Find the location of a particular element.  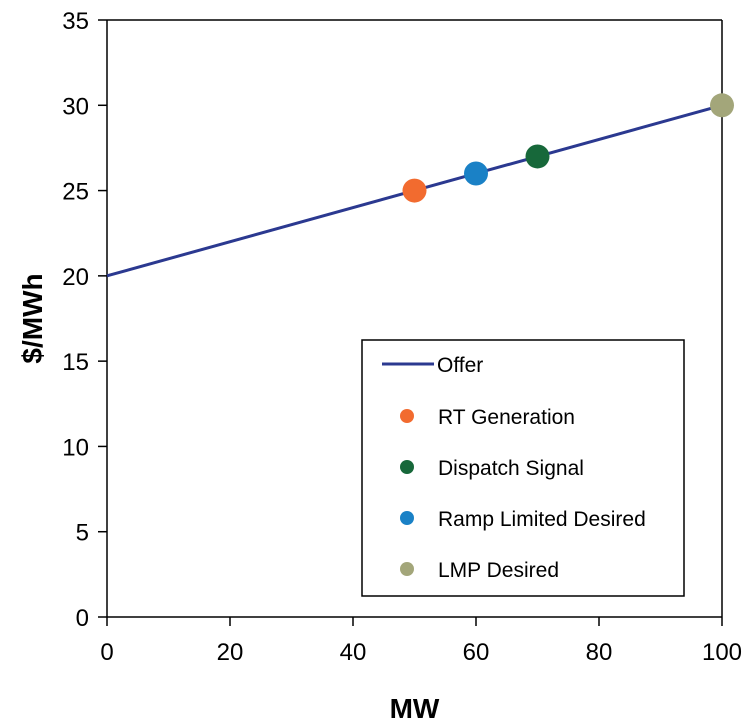

x-tick-label: 20 is located at coordinates (230, 652).